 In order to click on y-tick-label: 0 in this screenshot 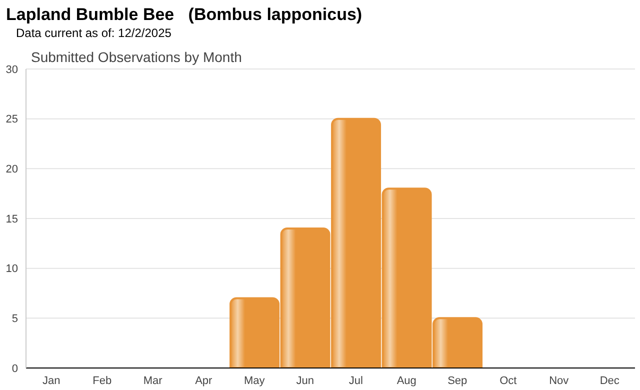, I will do `click(15, 368)`.